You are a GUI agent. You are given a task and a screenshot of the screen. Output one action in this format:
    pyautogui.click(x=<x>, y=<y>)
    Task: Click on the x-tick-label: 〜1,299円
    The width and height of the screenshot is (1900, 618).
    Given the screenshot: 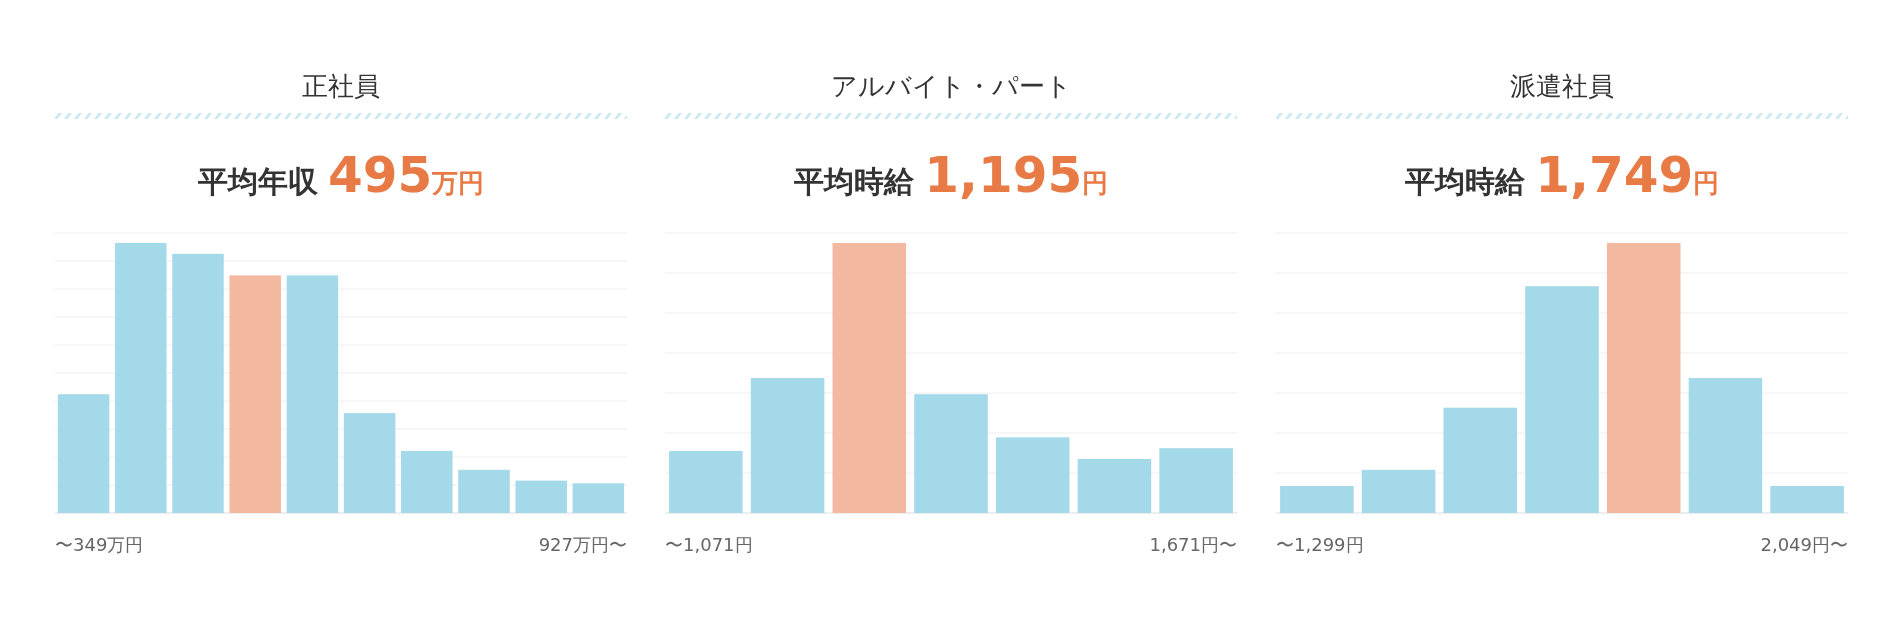 What is the action you would take?
    pyautogui.click(x=1320, y=544)
    